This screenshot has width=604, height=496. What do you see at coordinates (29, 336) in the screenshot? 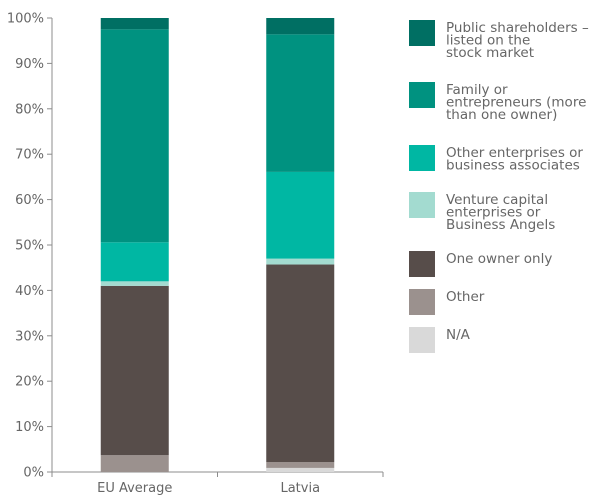
I see `y-tick-label: 30%` at bounding box center [29, 336].